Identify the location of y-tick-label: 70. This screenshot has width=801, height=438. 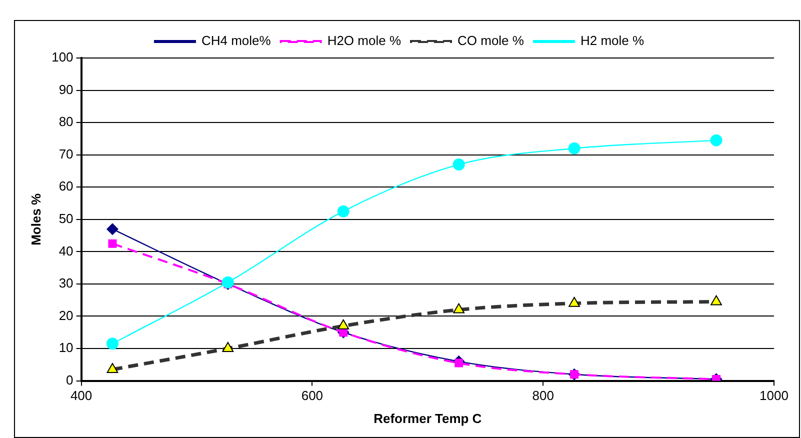
(66, 154).